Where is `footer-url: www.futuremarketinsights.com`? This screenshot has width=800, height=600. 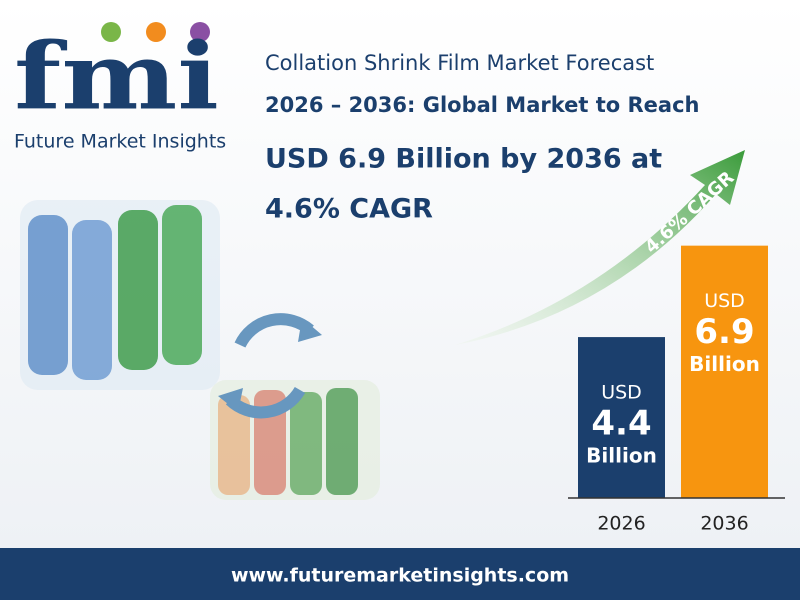
footer-url: www.futuremarketinsights.com is located at coordinates (400, 576).